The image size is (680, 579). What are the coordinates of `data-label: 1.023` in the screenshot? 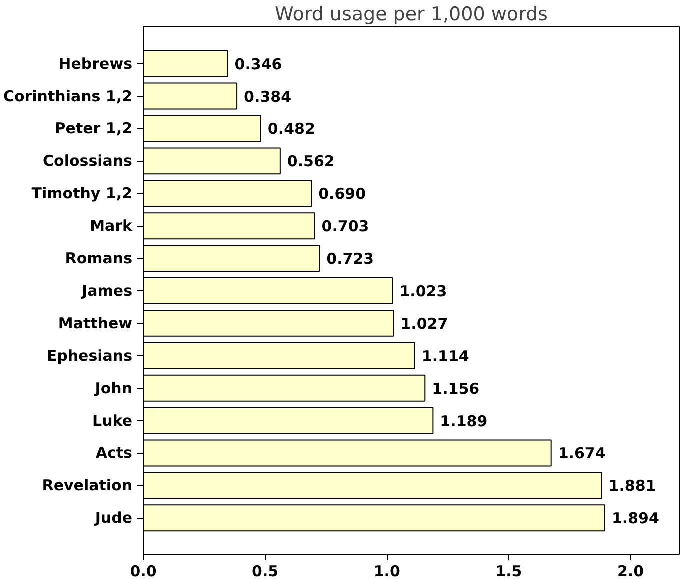 It's located at (424, 291).